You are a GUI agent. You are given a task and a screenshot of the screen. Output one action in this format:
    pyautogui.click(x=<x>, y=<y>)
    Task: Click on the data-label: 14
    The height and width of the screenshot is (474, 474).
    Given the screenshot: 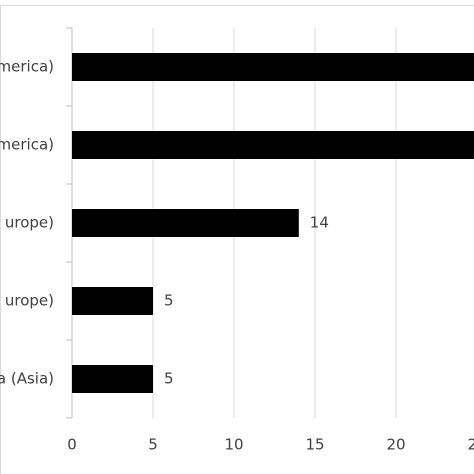 What is the action you would take?
    pyautogui.click(x=319, y=223)
    